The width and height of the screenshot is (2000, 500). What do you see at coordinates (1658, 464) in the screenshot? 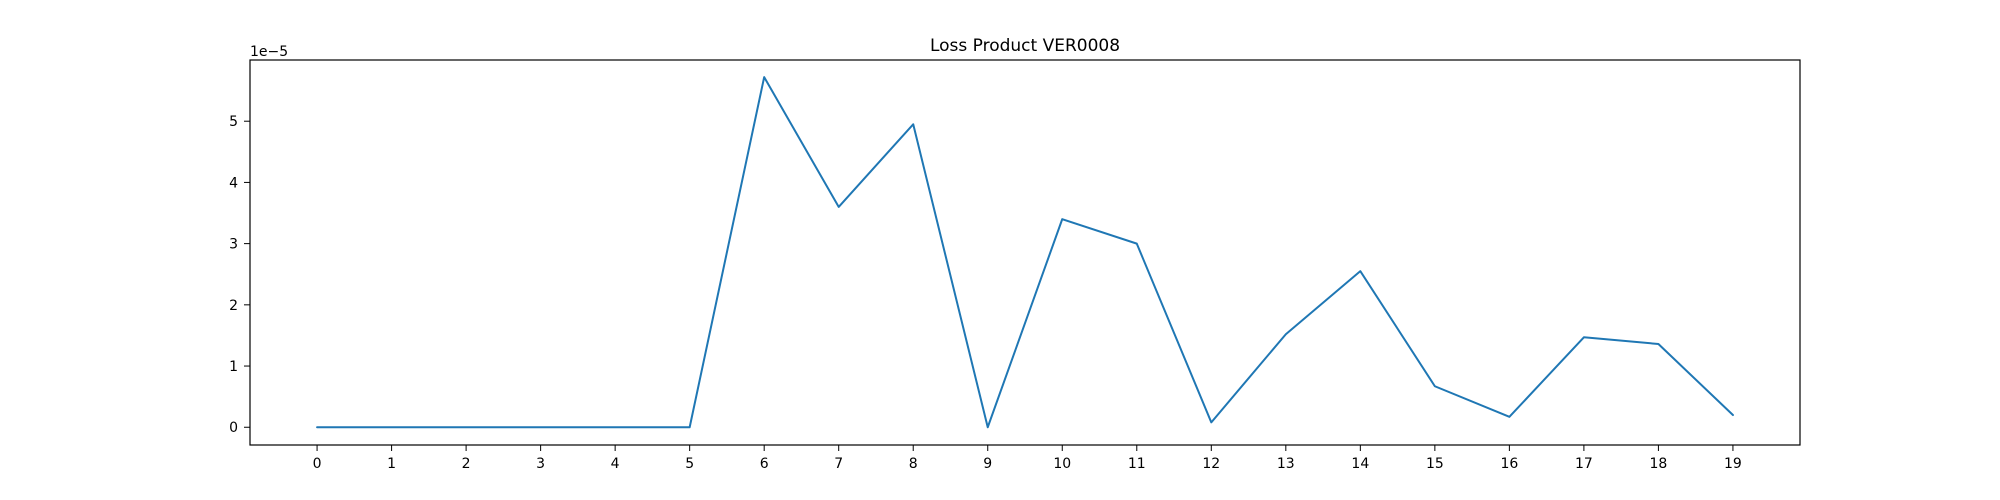
I see `x-tick-label: 18` at bounding box center [1658, 464].